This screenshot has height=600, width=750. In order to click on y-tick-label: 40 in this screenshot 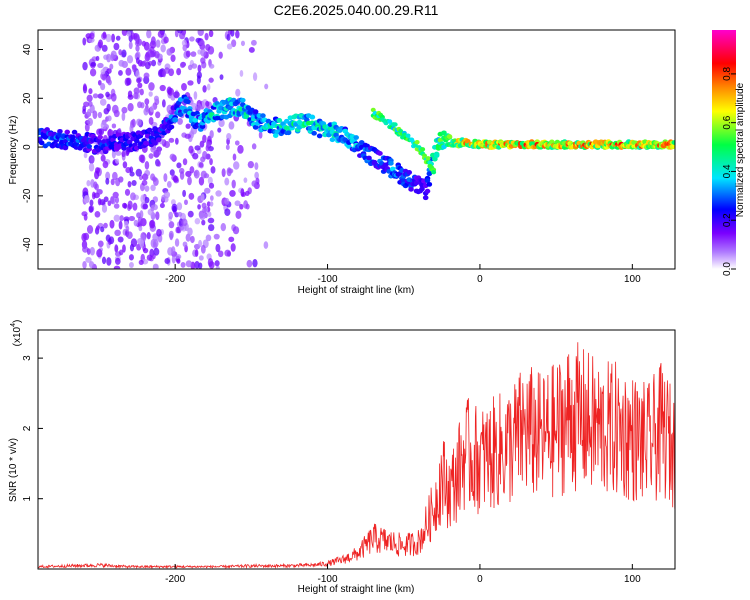, I will do `click(27, 50)`.